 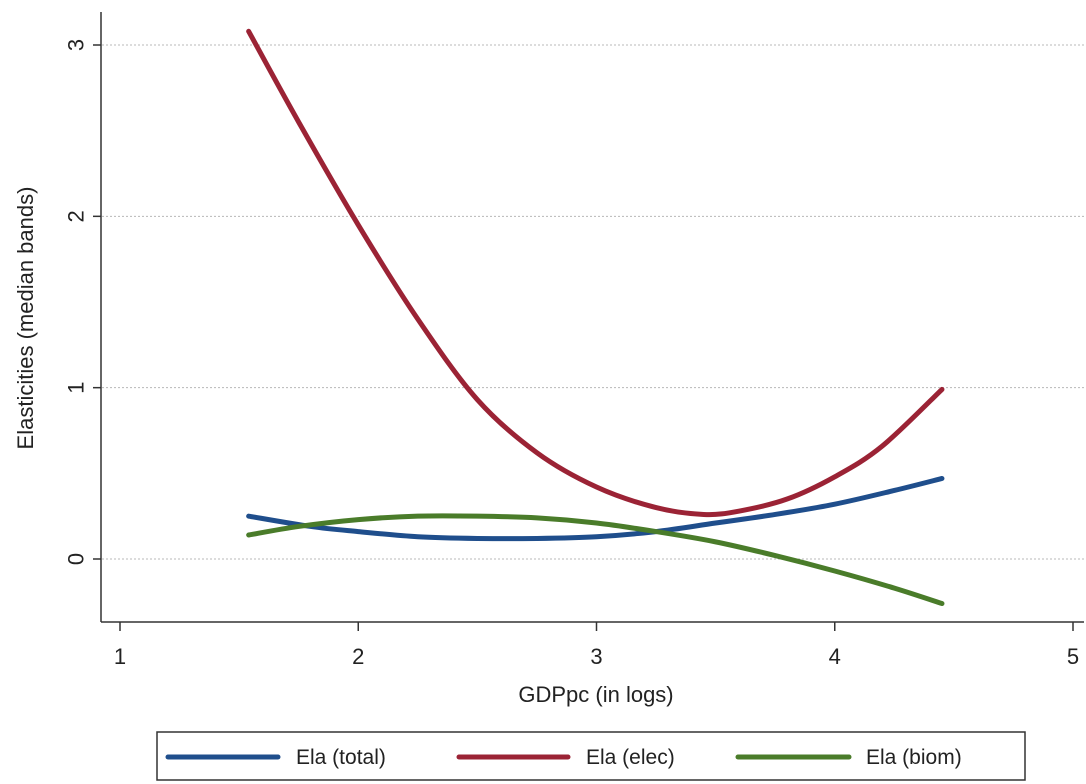 I want to click on legend: Ela (total) Ela (elec) Ela (biom), so click(x=591, y=756).